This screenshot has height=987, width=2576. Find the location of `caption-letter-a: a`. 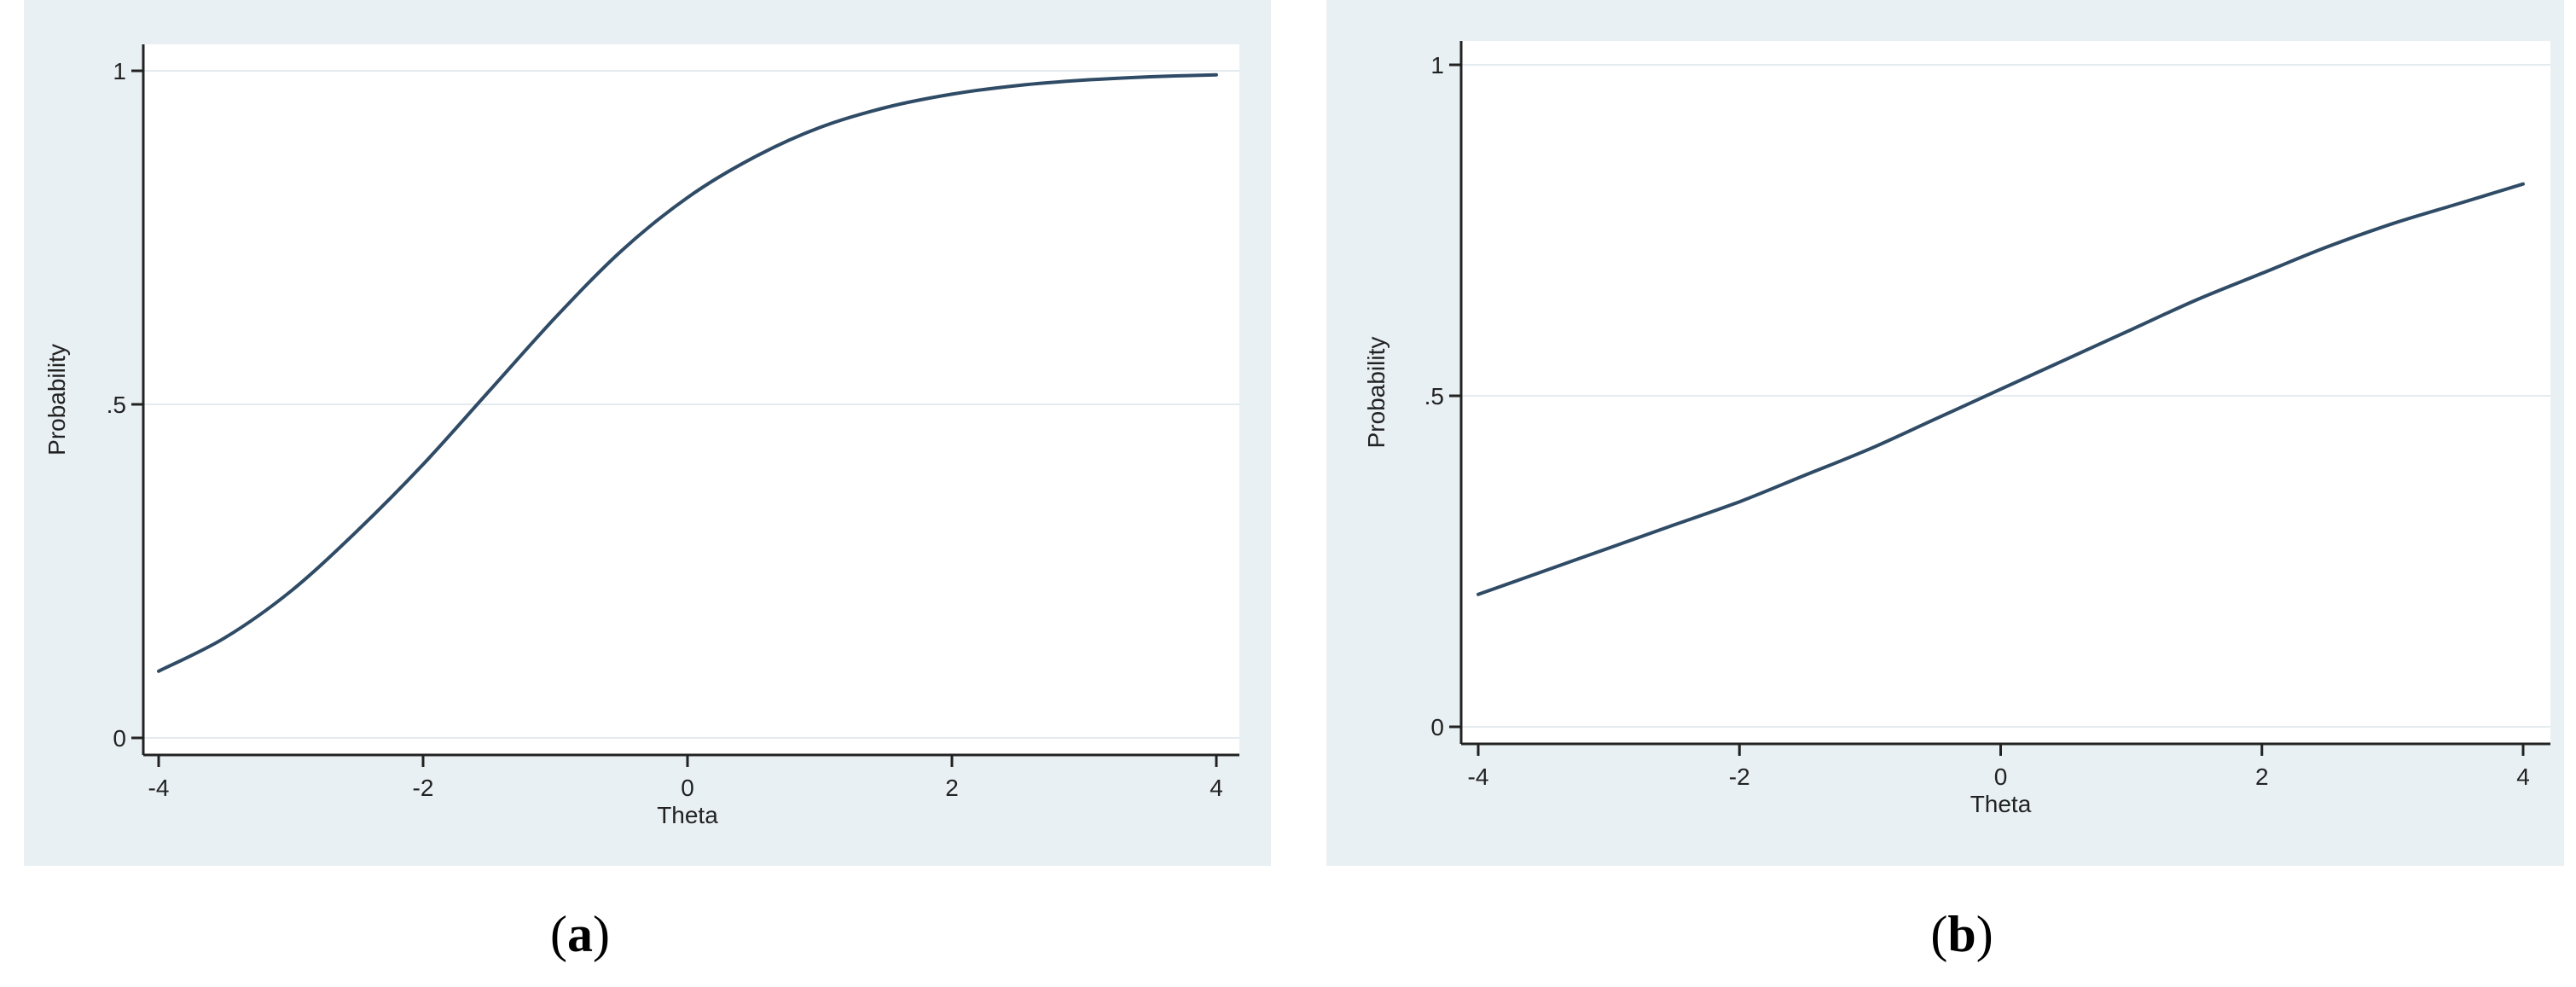

caption-letter-a: a is located at coordinates (580, 934).